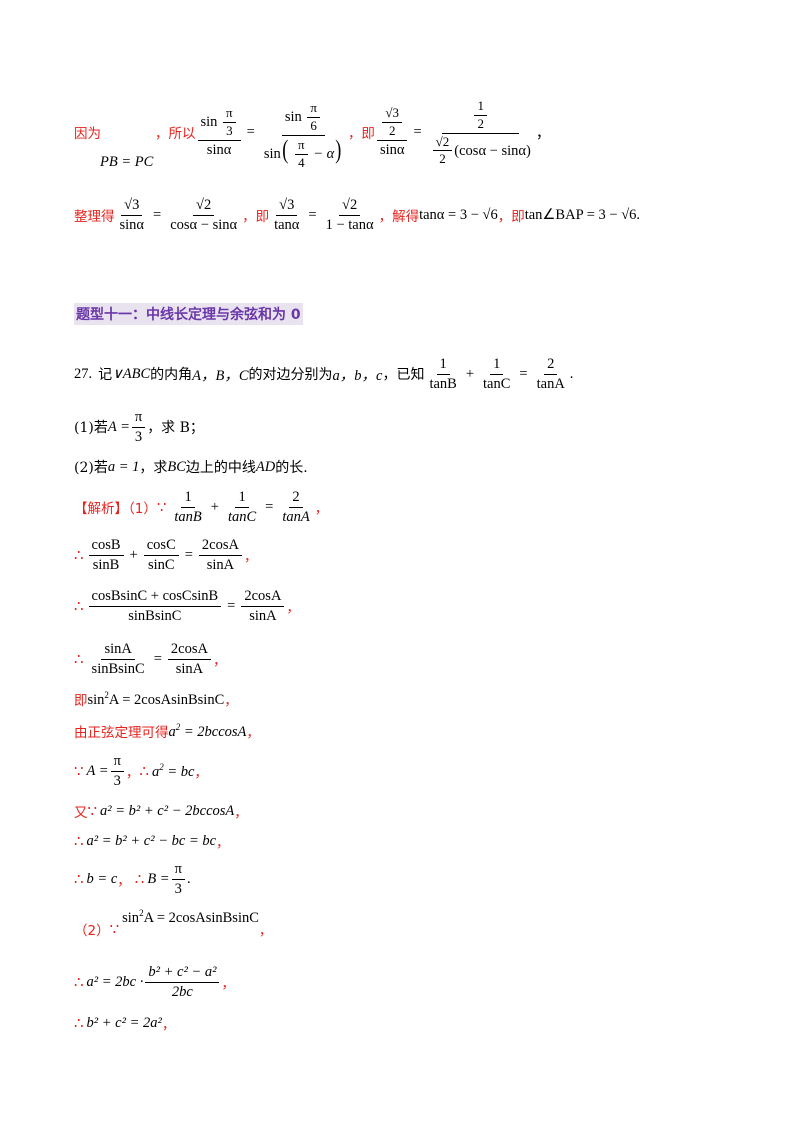  Describe the element at coordinates (497, 373) in the screenshot. I see `given-frac-2: 1 tanC` at that location.